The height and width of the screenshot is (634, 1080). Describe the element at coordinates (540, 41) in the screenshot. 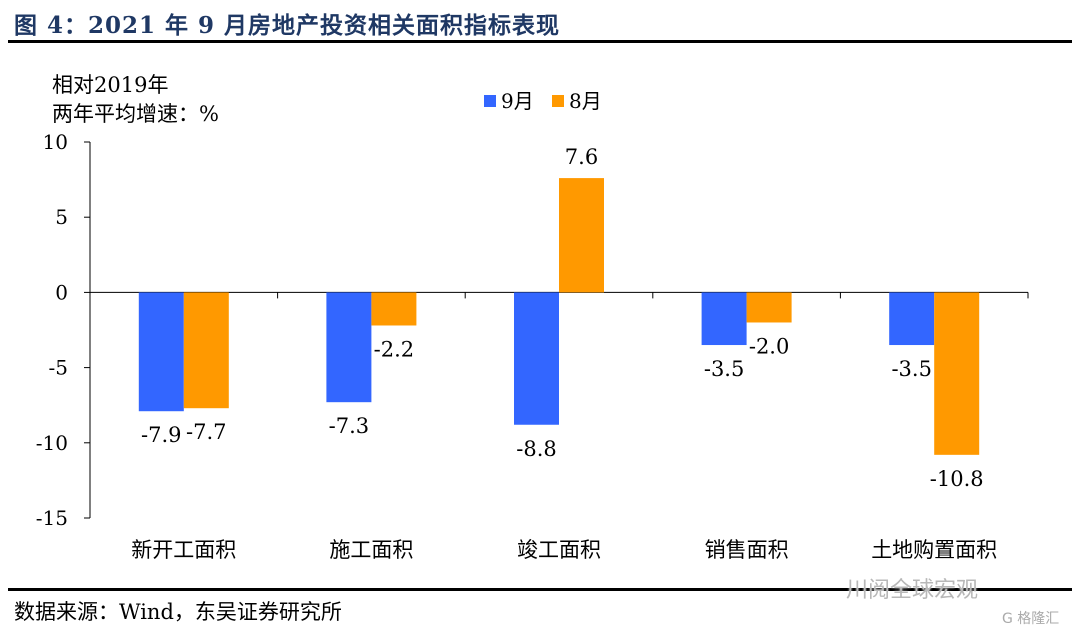

I see `top-rule` at that location.